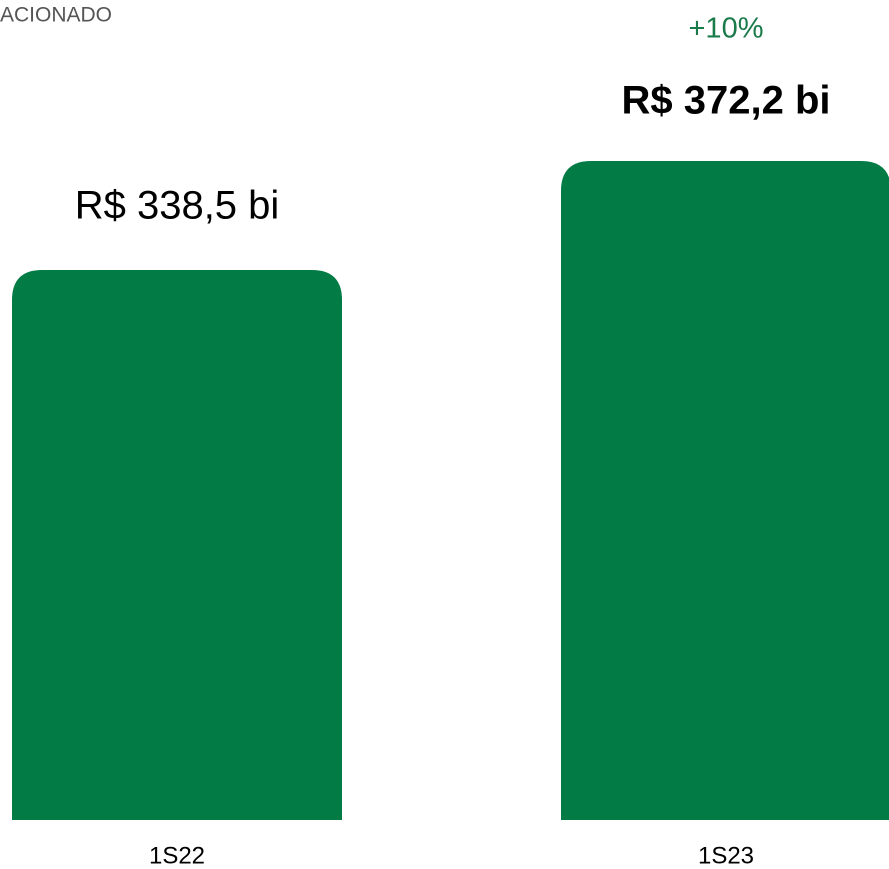 This screenshot has width=889, height=869. I want to click on x-tick-label: 1S23, so click(726, 855).